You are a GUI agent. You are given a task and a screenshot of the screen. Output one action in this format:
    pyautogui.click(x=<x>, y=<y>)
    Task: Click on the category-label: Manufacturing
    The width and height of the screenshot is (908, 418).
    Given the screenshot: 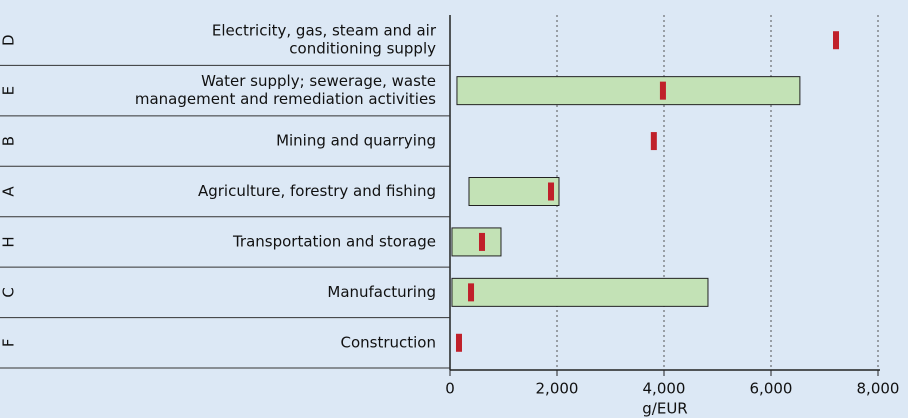 What is the action you would take?
    pyautogui.click(x=381, y=292)
    